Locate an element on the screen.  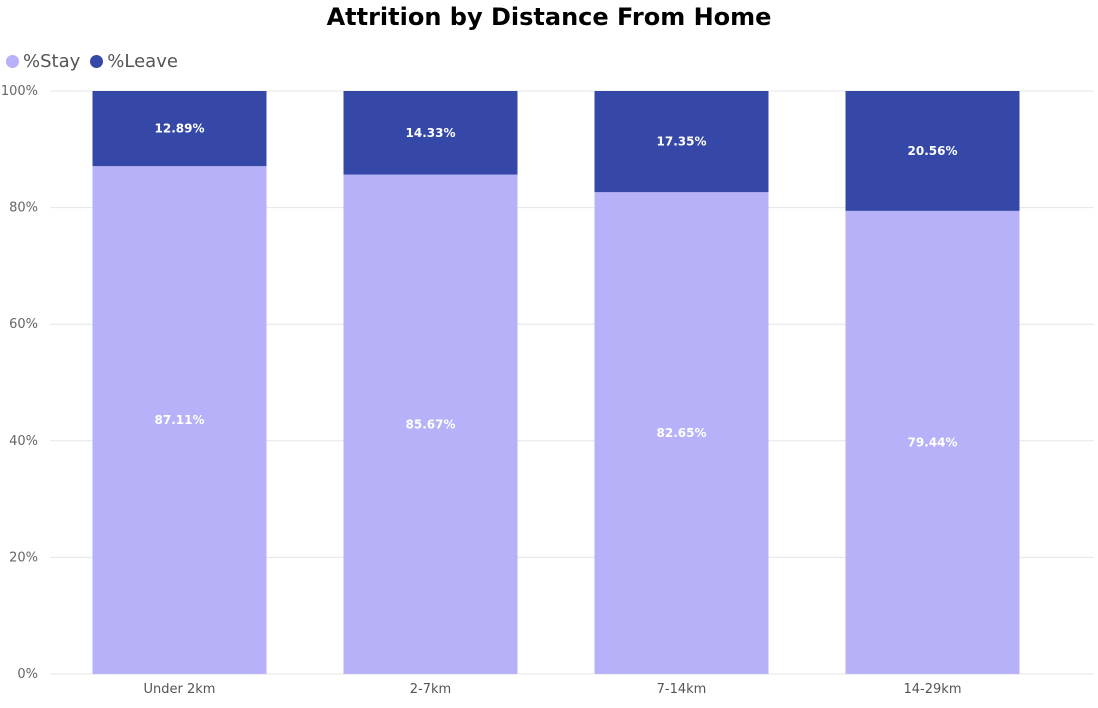
data-label: 20.56% is located at coordinates (933, 151).